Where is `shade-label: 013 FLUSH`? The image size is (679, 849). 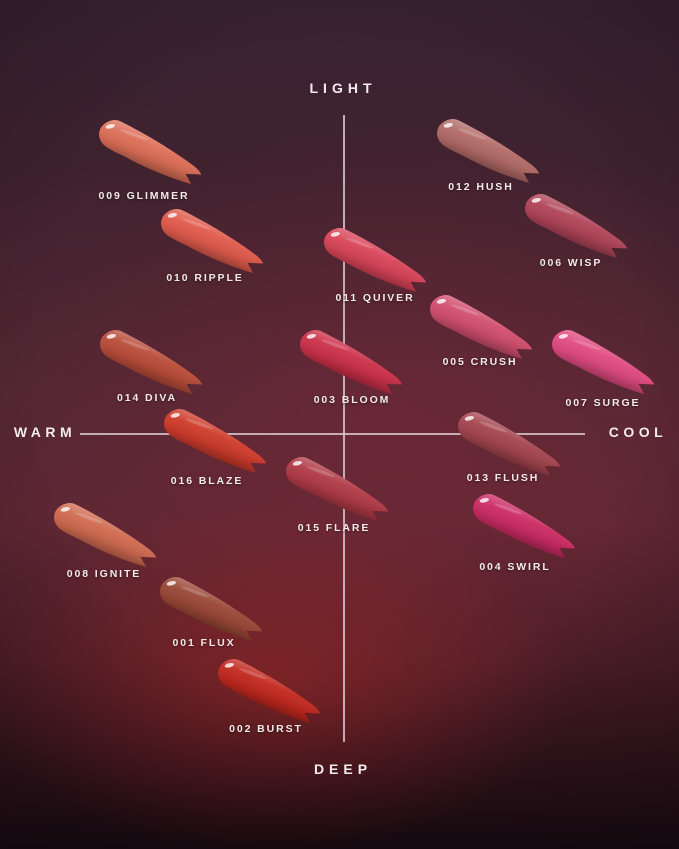
shade-label: 013 FLUSH is located at coordinates (503, 478).